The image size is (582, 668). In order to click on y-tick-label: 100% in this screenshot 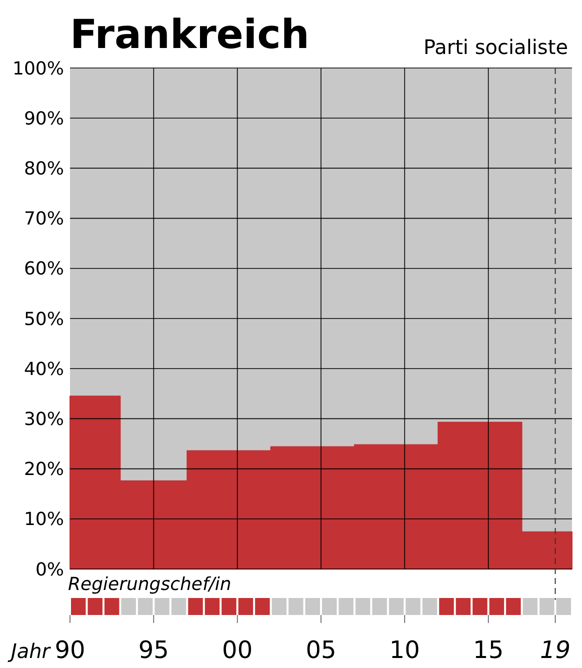, I will do `click(38, 69)`.